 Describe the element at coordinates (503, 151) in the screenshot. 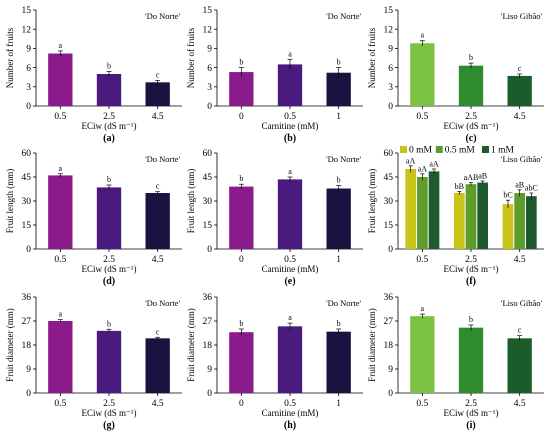

I see `legend-label: 1 mM` at that location.